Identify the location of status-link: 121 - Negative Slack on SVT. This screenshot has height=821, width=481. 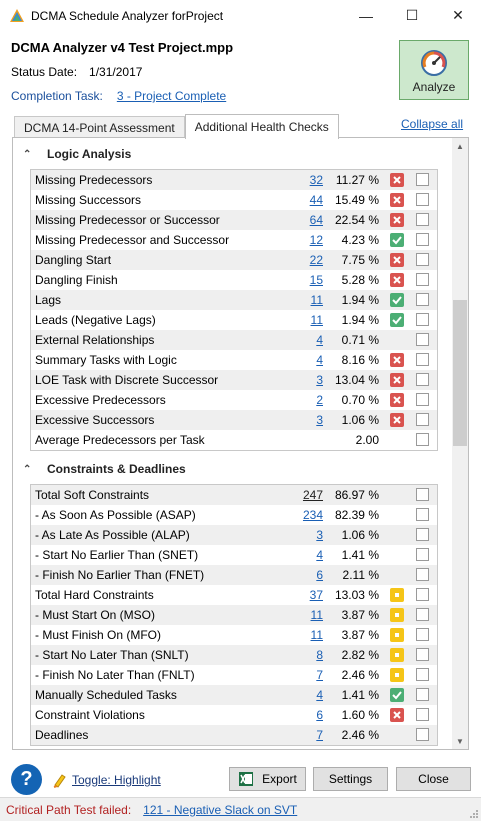
(220, 809).